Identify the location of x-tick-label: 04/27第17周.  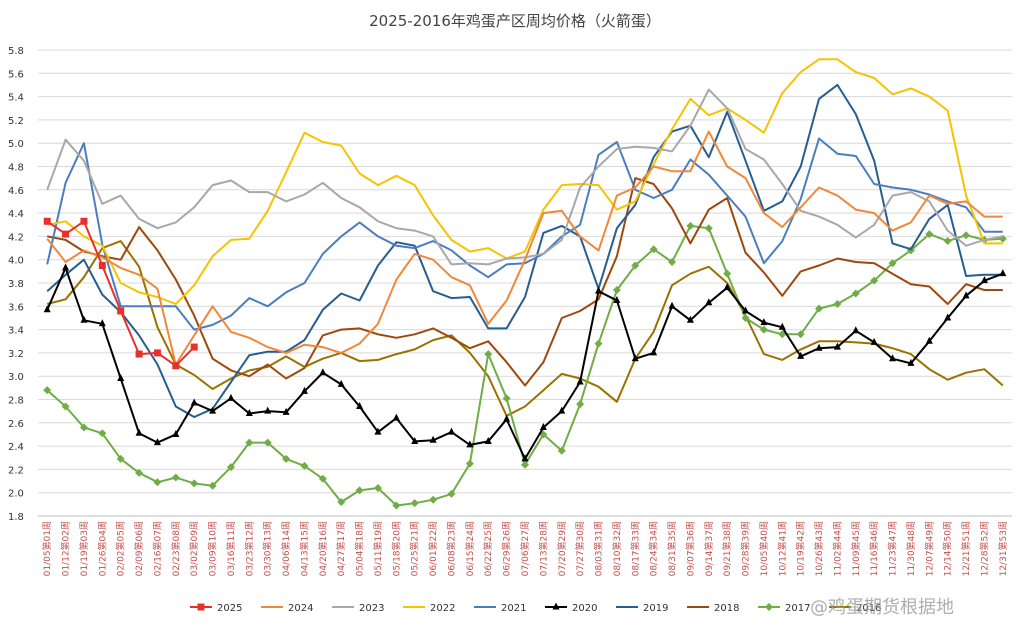
(341, 548).